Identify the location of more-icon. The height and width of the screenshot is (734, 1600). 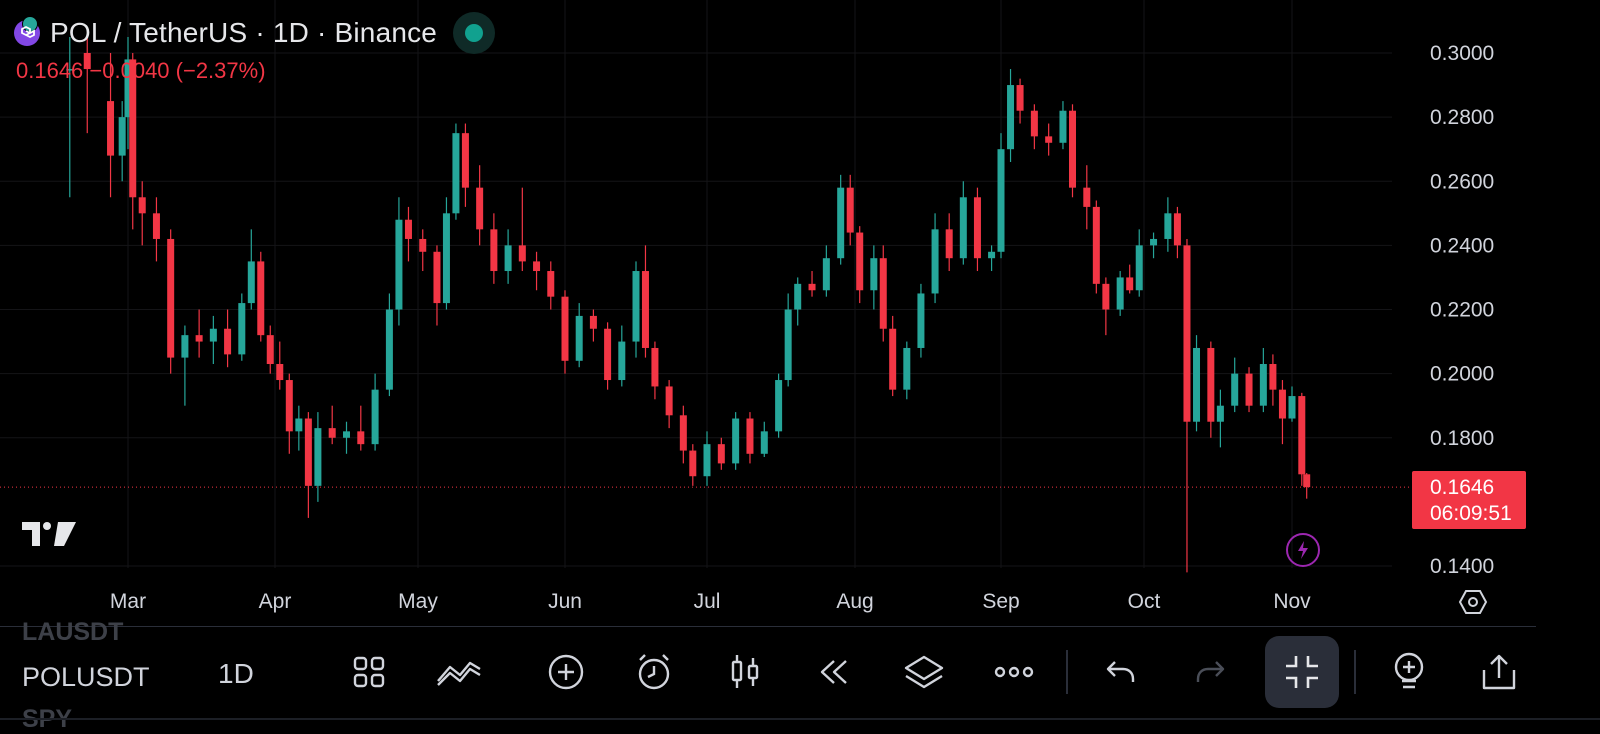
(1014, 672).